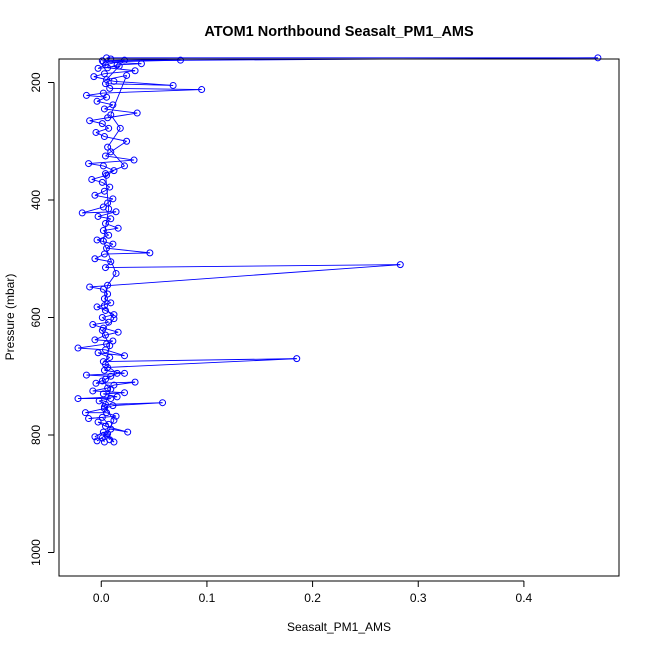  I want to click on y-axis: 200 400 600 800 1000, so click(42, 319).